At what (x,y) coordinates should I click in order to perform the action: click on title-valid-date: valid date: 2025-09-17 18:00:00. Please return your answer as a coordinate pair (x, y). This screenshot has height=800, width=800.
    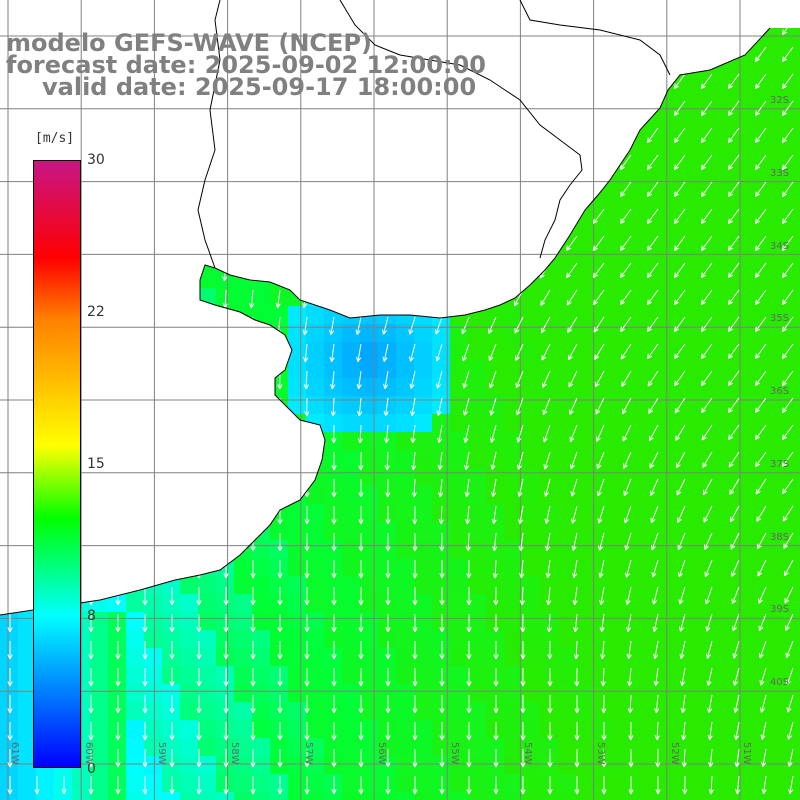
    Looking at the image, I should click on (259, 87).